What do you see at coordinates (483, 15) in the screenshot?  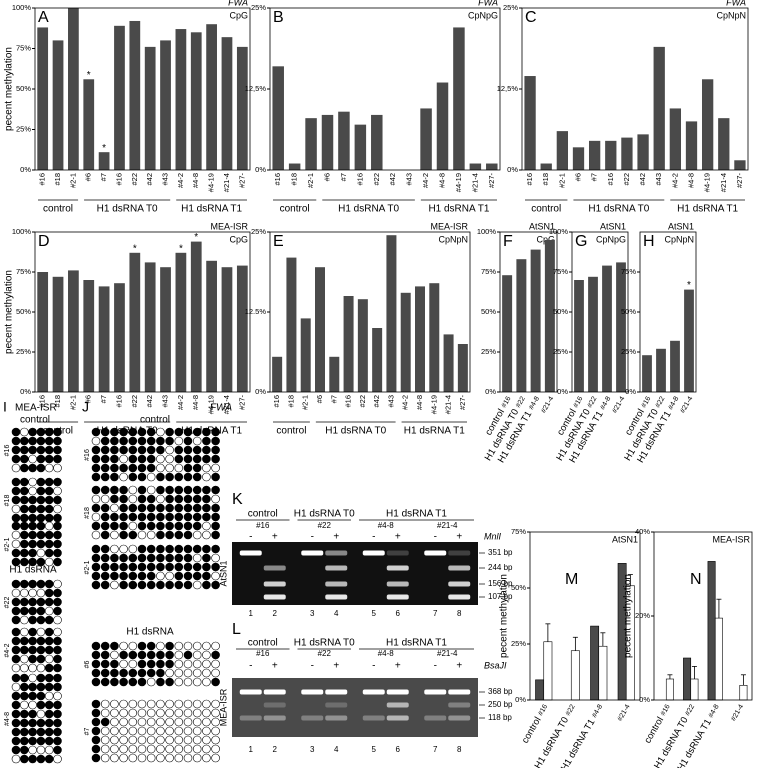 I see `chart-subtitle: CpNpG` at bounding box center [483, 15].